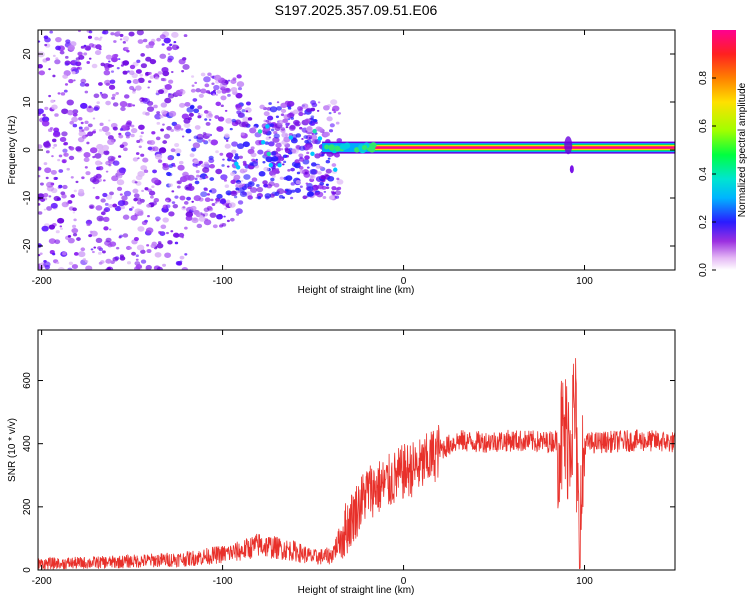 The image size is (750, 600). I want to click on y-tick-label: 0, so click(27, 570).